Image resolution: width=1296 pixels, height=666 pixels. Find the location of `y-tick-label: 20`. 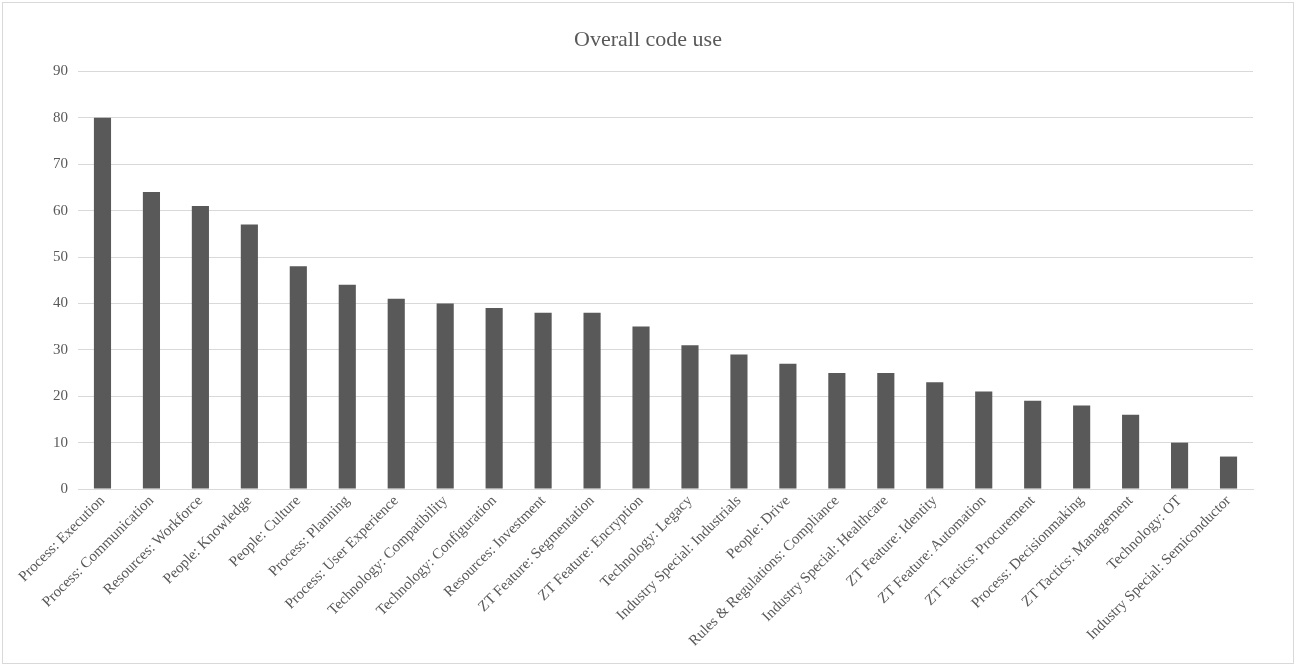

y-tick-label: 20 is located at coordinates (60, 395).